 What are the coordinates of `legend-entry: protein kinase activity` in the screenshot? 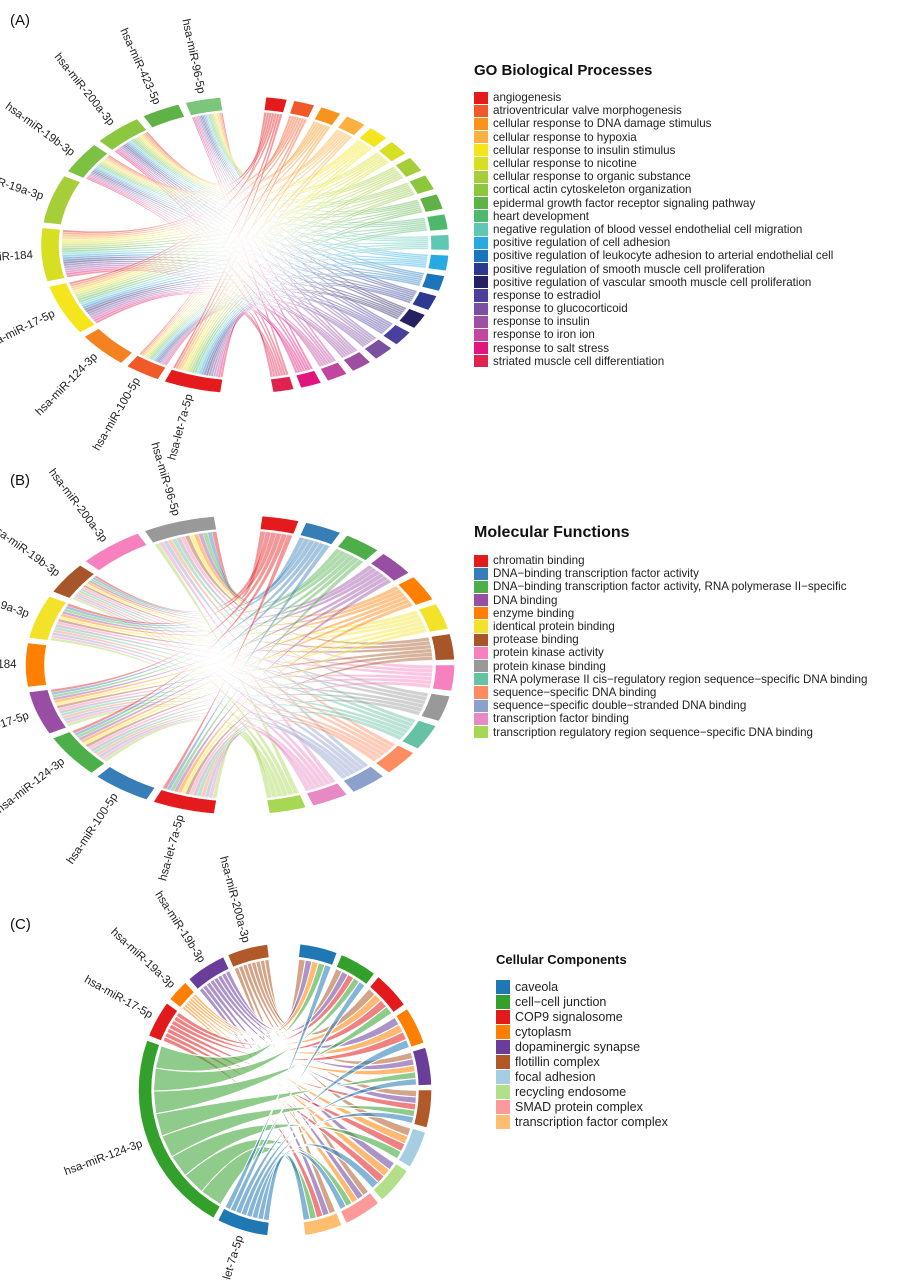 It's located at (670, 652).